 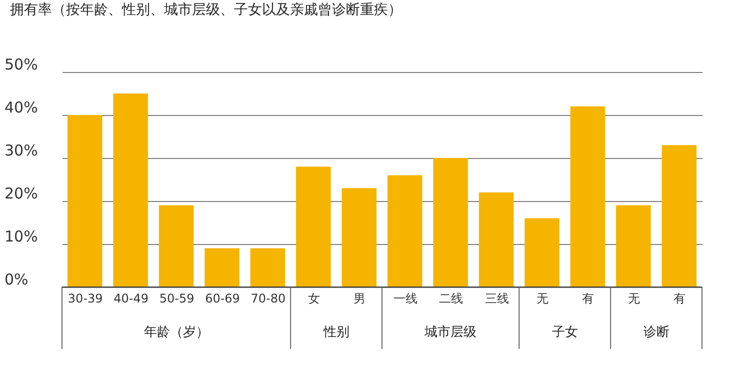 I want to click on y-tick-label: 20%, so click(x=21, y=193).